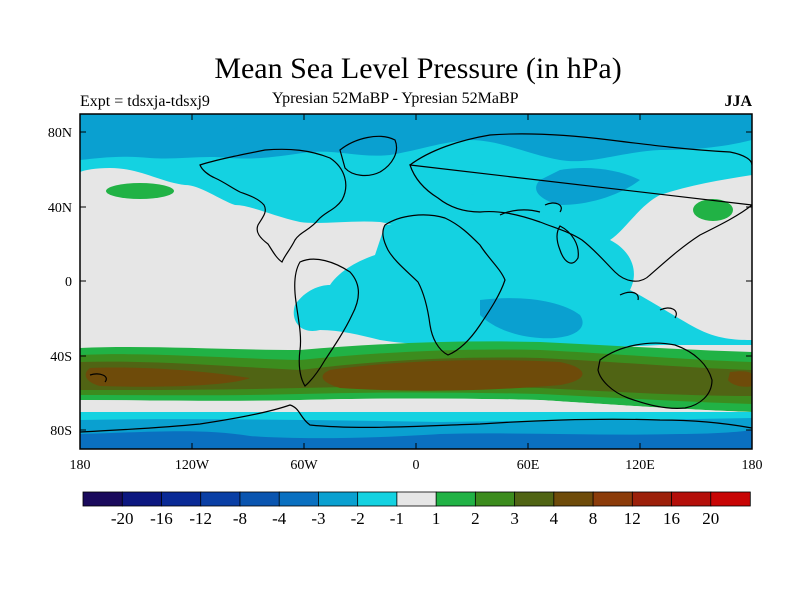 The height and width of the screenshot is (600, 800). What do you see at coordinates (418, 375) in the screenshot?
I see `field-south-brown` at bounding box center [418, 375].